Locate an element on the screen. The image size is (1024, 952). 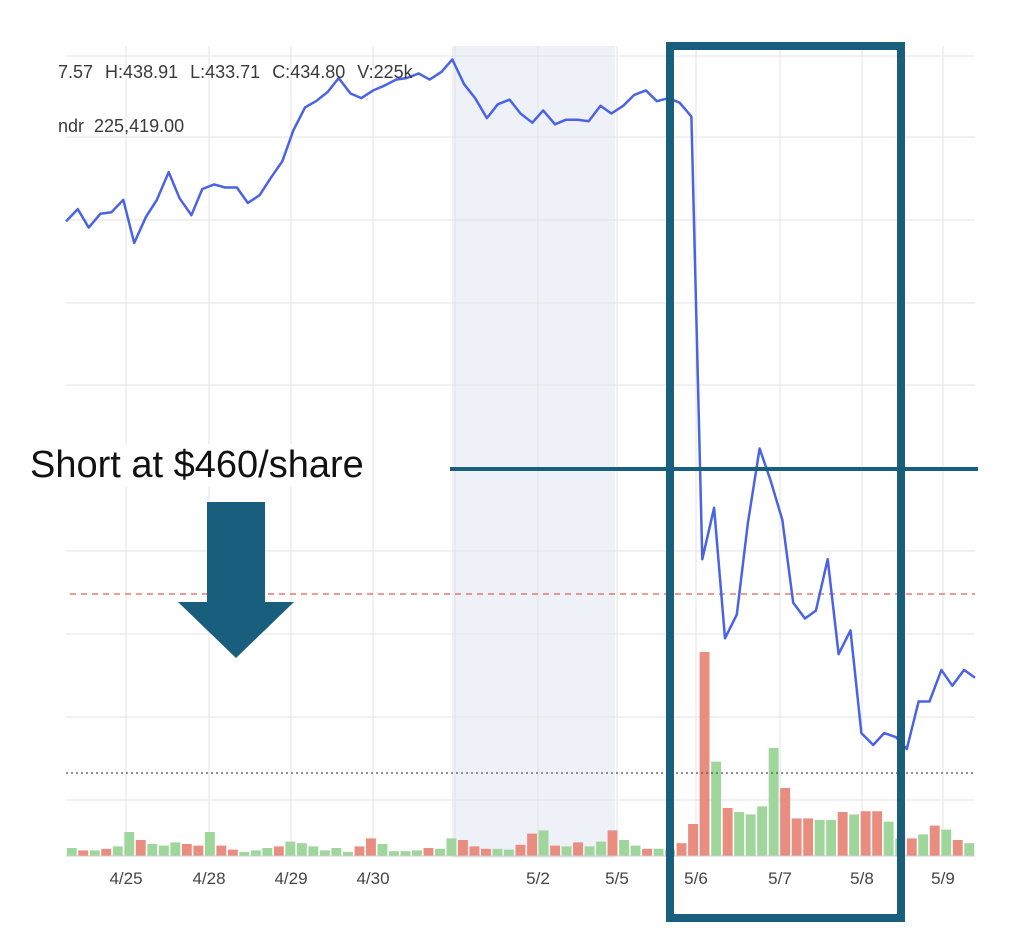
shaded-session-region is located at coordinates (533, 452).